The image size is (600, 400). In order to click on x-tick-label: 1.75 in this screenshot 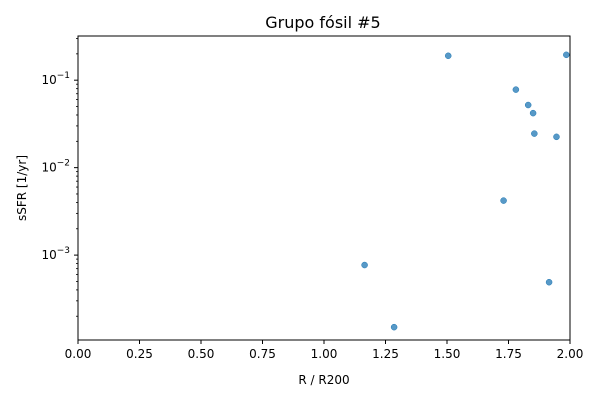, I will do `click(508, 354)`.